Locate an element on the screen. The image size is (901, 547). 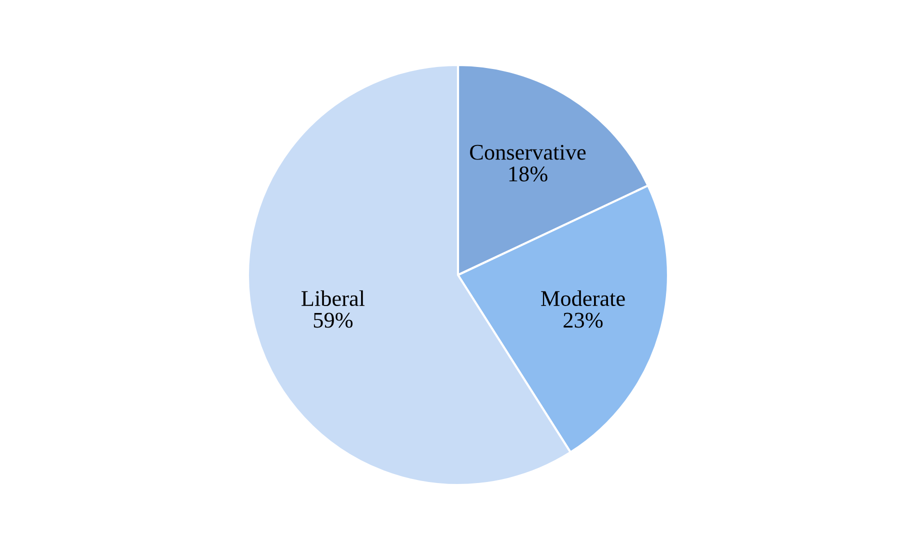
slice-label: Liberal is located at coordinates (333, 298).